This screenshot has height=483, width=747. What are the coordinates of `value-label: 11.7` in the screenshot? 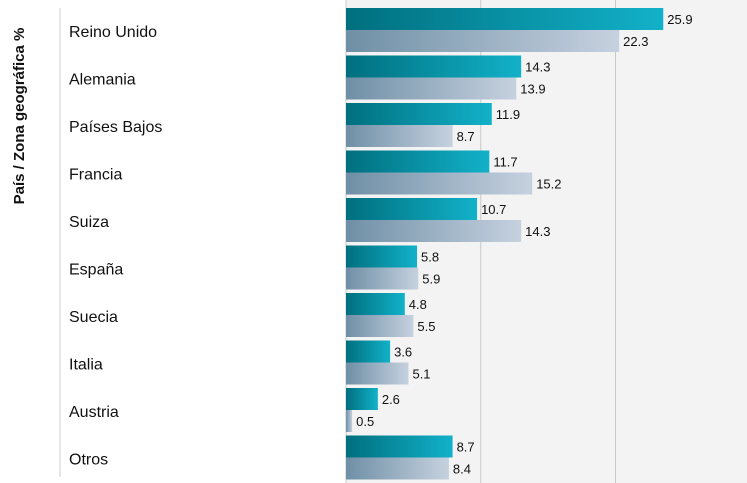 It's located at (505, 162).